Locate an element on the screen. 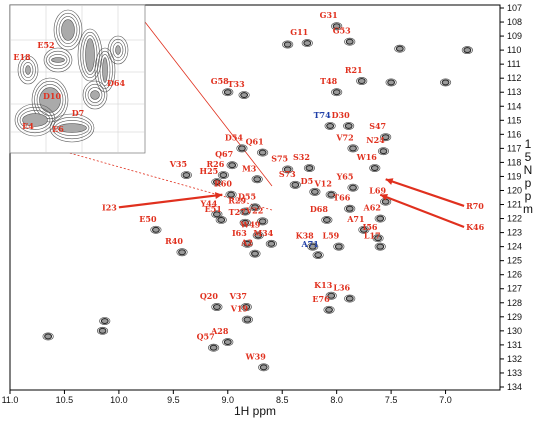 Image resolution: width=540 pixels, height=426 pixels. peak-label: V12 is located at coordinates (323, 184).